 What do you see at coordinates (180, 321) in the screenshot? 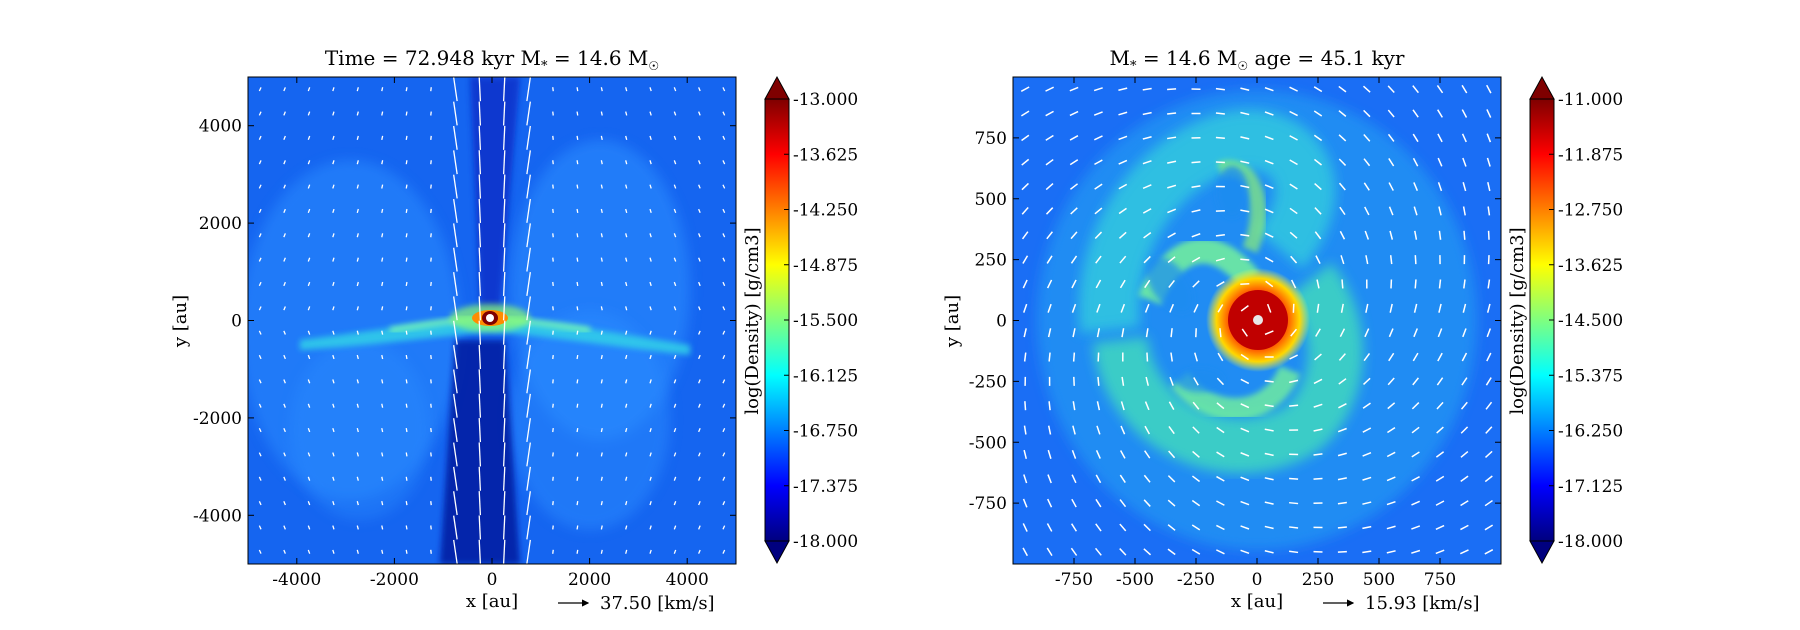
I see `y-axis-label-left: y [au]` at bounding box center [180, 321].